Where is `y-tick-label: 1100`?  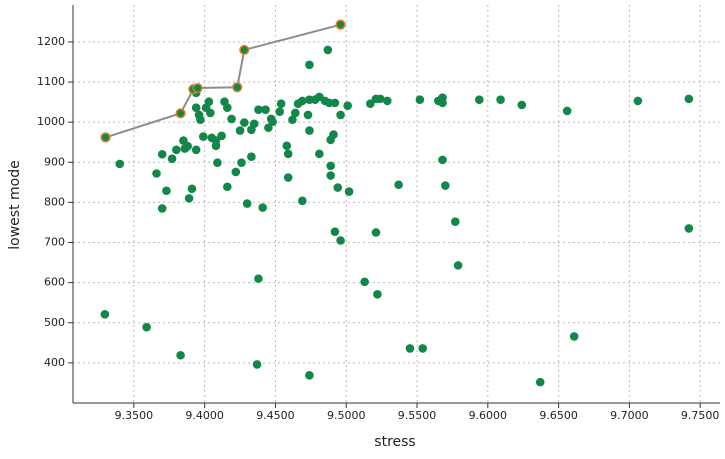
y-tick-label: 1100 is located at coordinates (51, 81).